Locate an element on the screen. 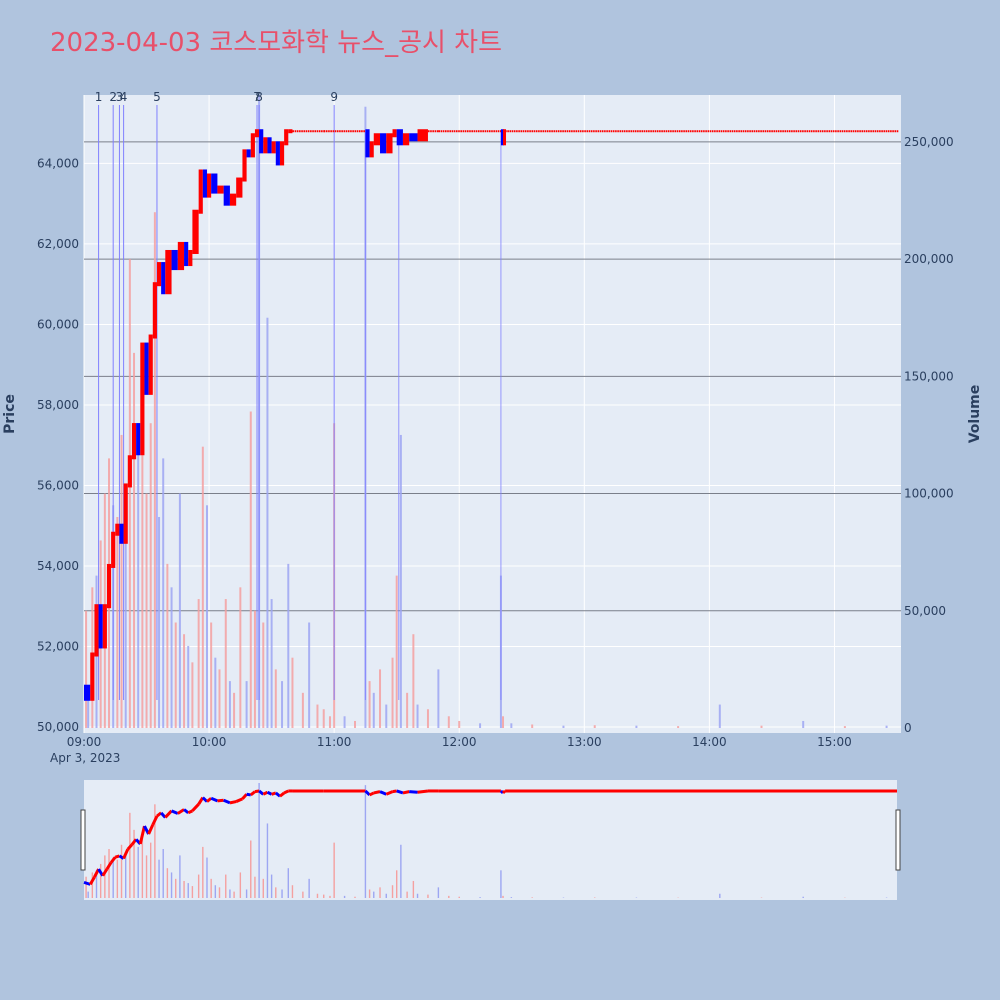  news-marker-label: 4 is located at coordinates (124, 97).